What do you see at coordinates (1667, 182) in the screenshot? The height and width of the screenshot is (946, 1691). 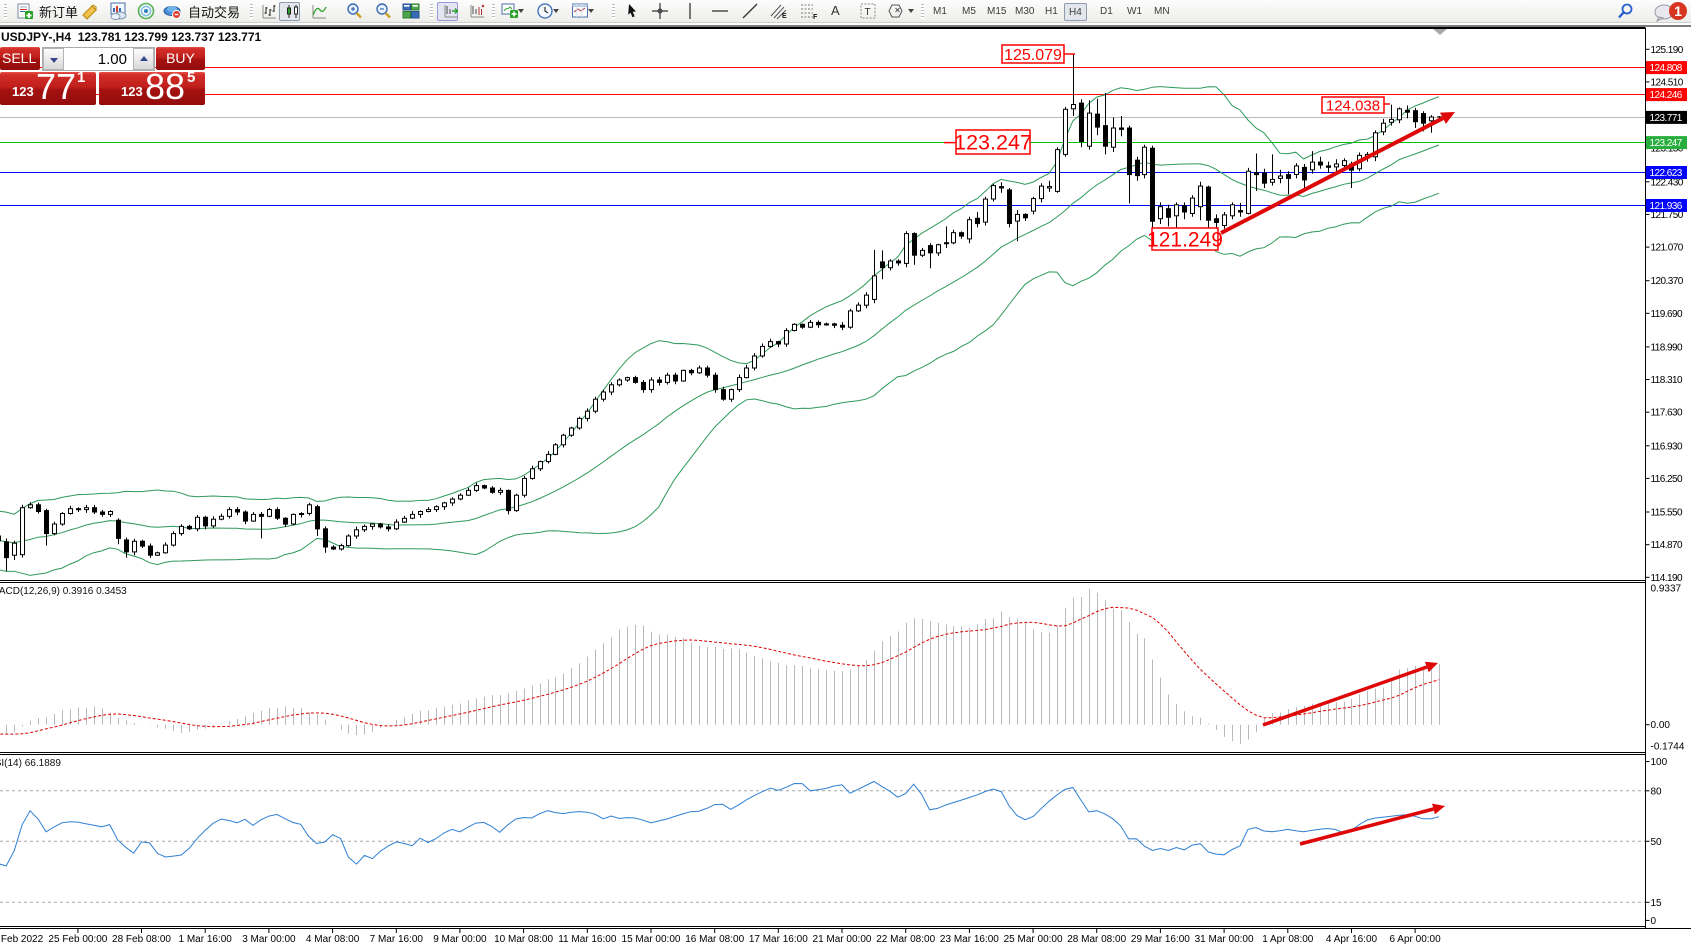 I see `svg-text: 122.430` at bounding box center [1667, 182].